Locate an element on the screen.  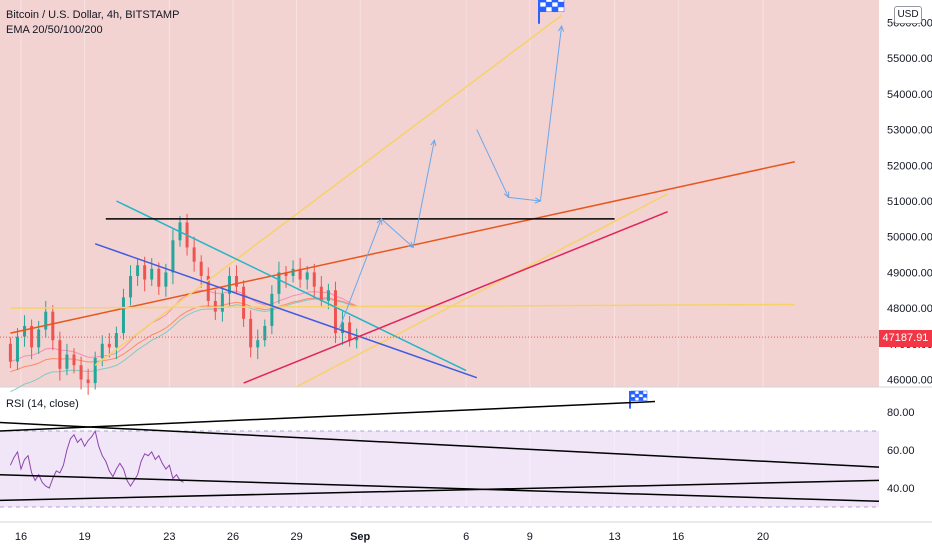
time-axis-label: 29 is located at coordinates (296, 537).